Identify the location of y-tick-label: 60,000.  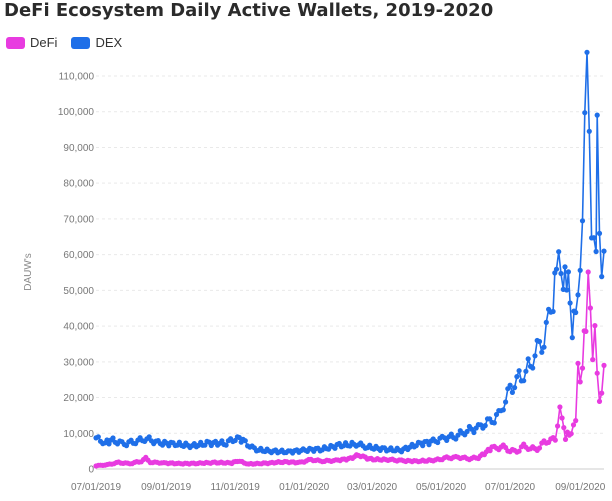
(78, 255).